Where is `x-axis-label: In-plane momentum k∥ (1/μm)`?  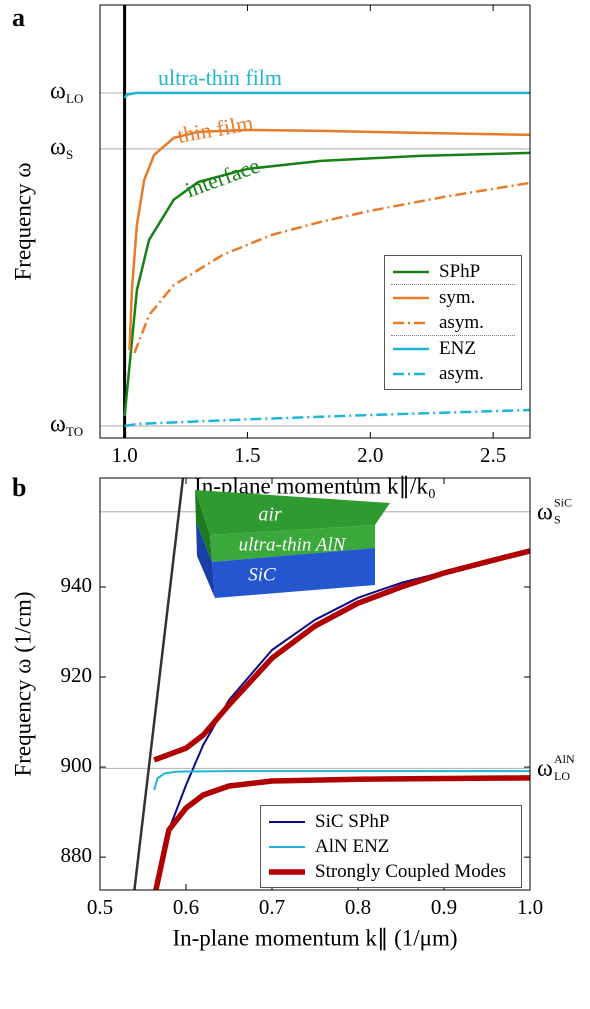 x-axis-label: In-plane momentum k∥ (1/μm) is located at coordinates (314, 937).